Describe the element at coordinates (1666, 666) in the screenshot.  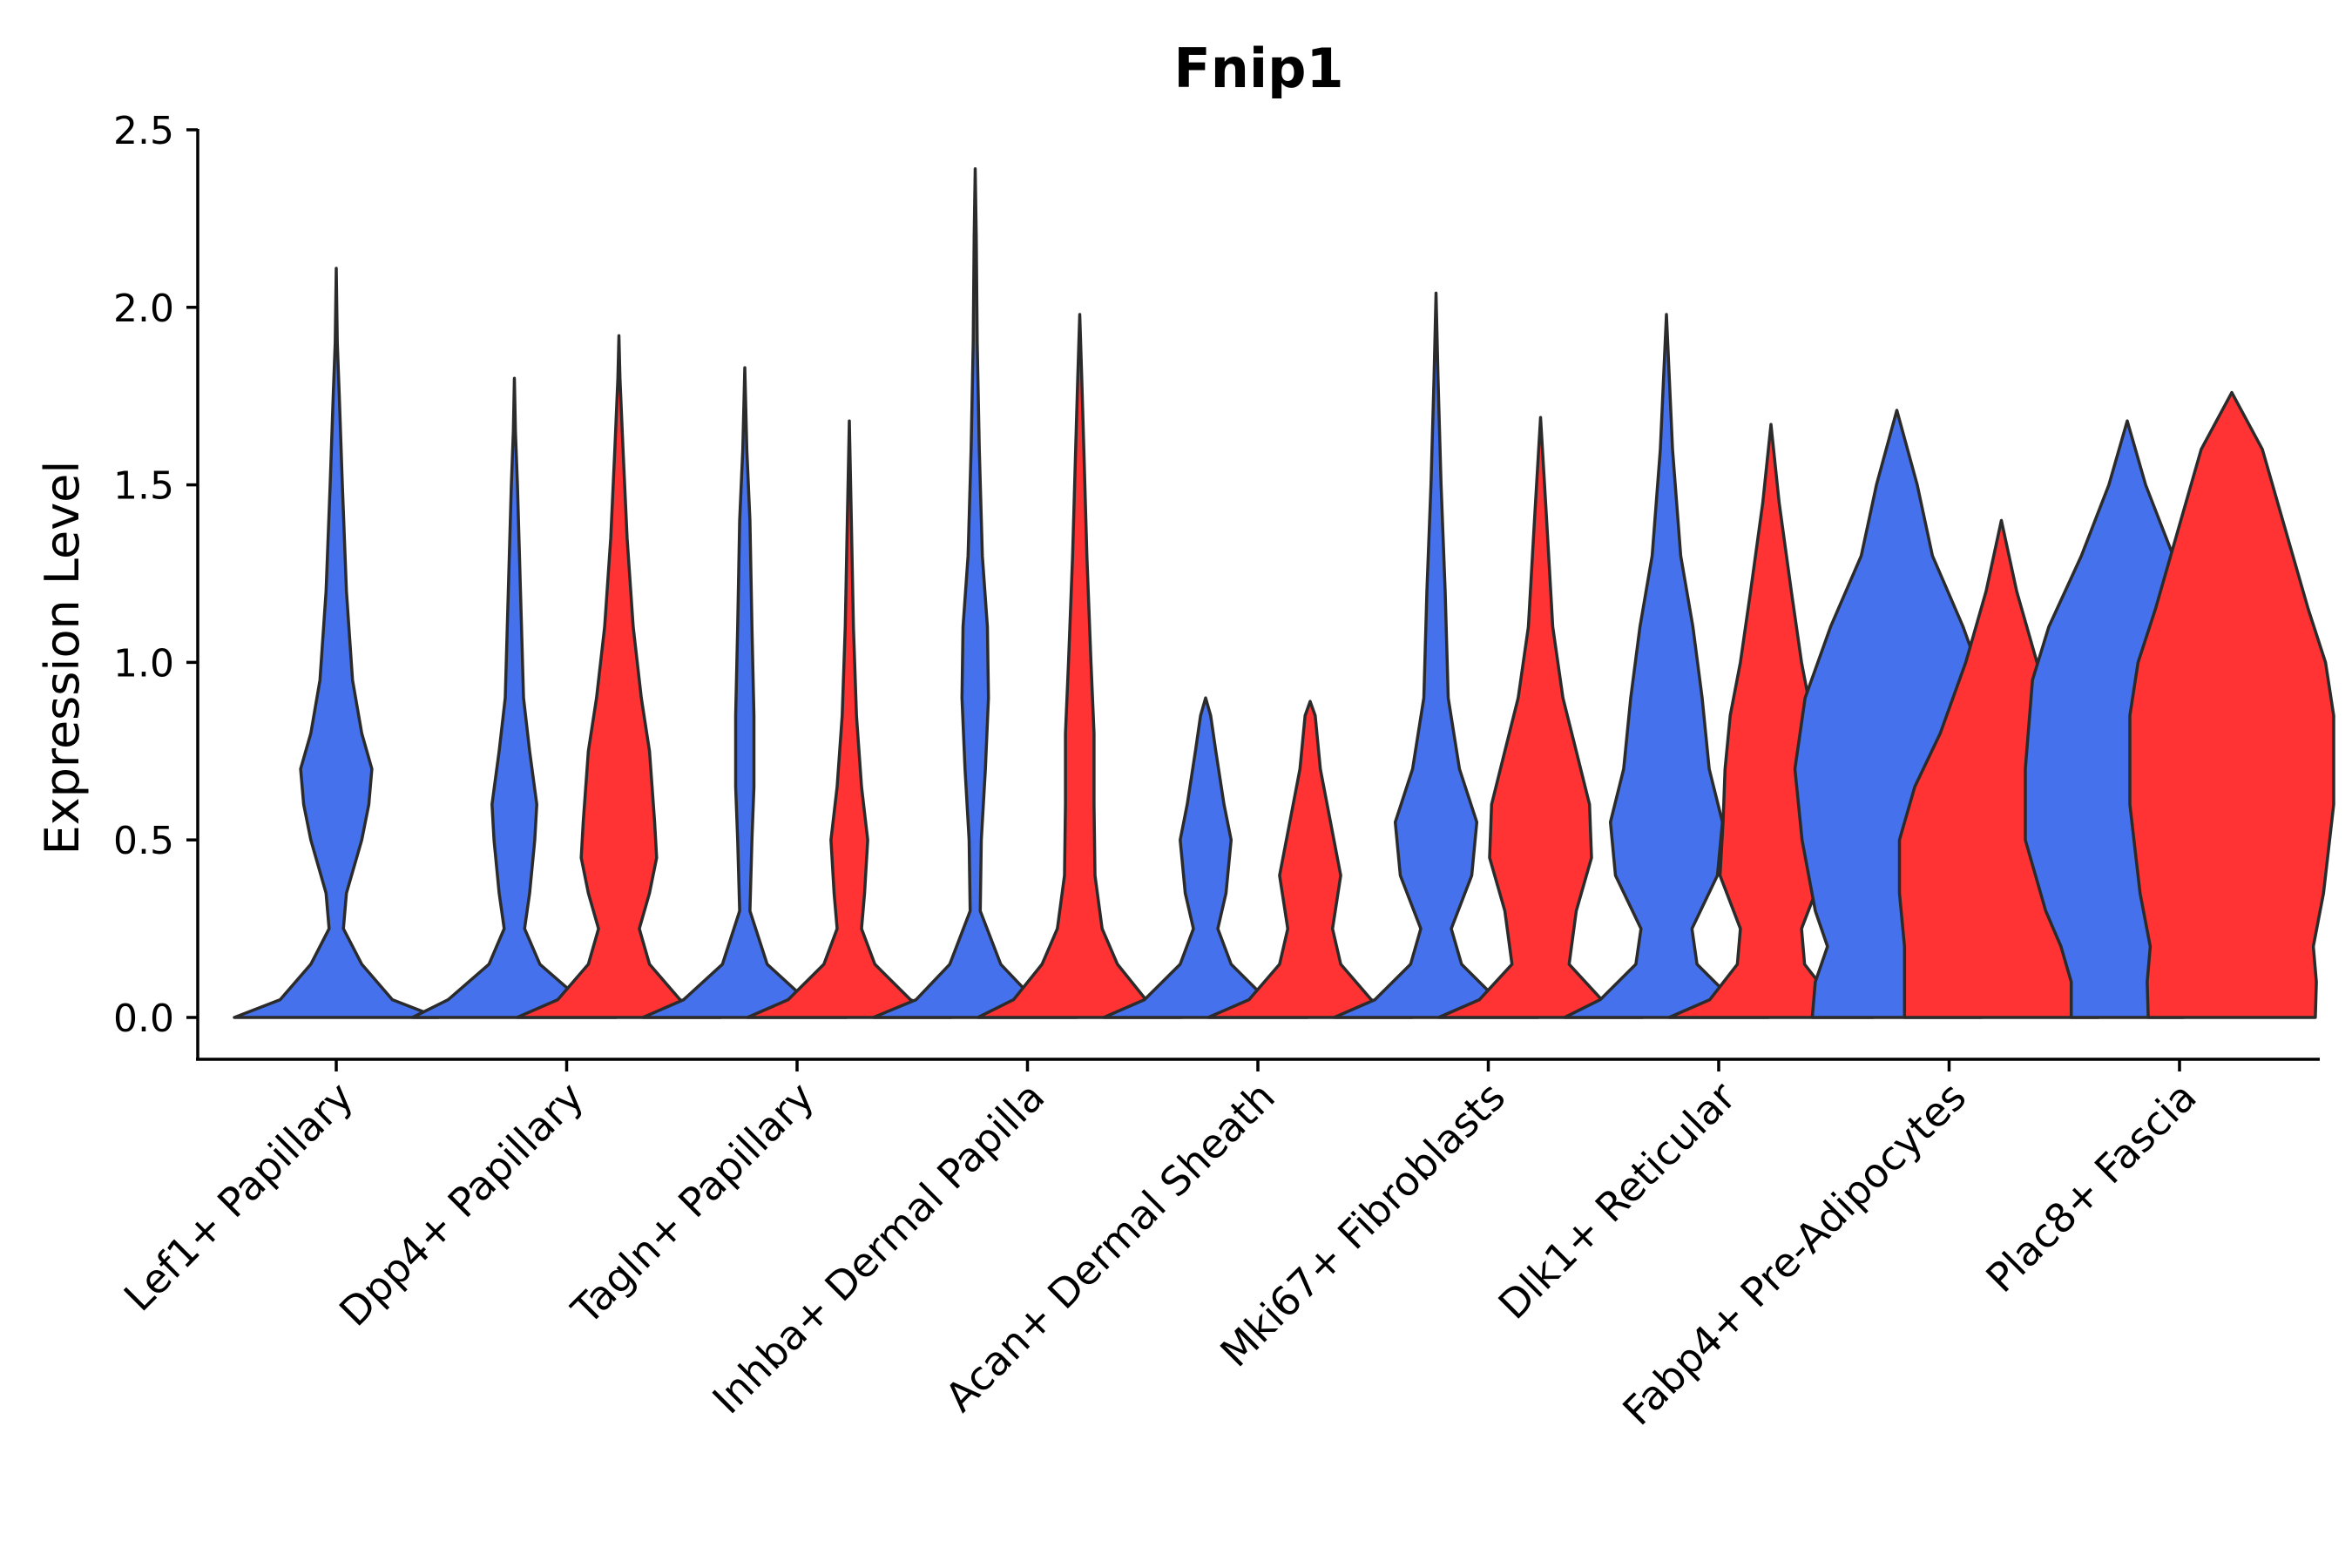
I see `violin-dlk1-reticular-group1` at that location.